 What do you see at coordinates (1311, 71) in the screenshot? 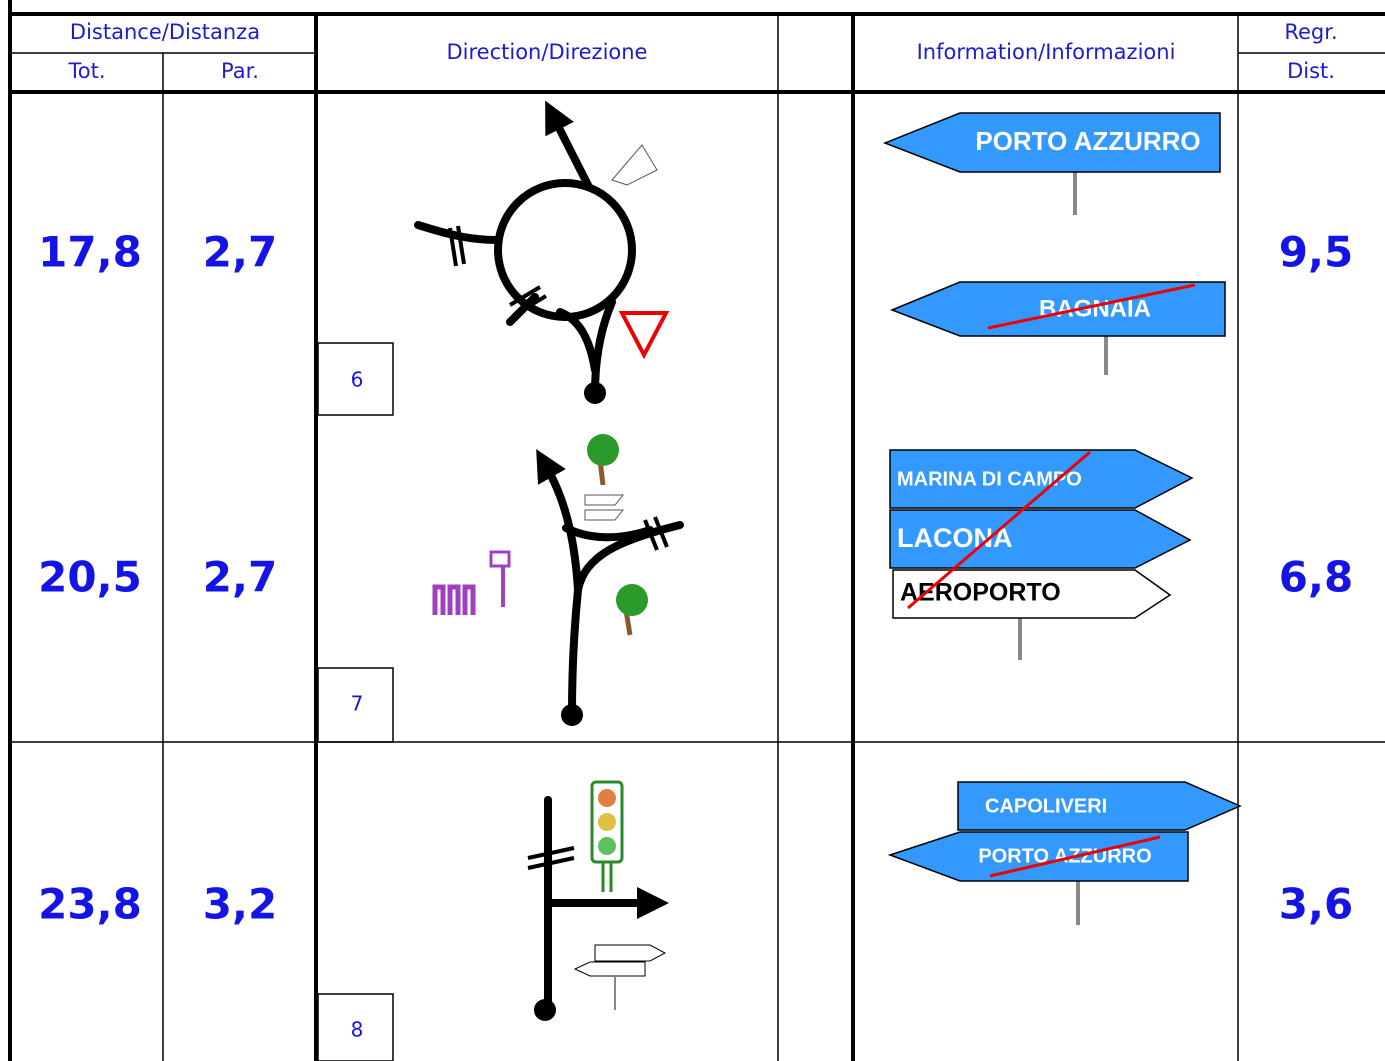
I see `header: Dist.` at bounding box center [1311, 71].